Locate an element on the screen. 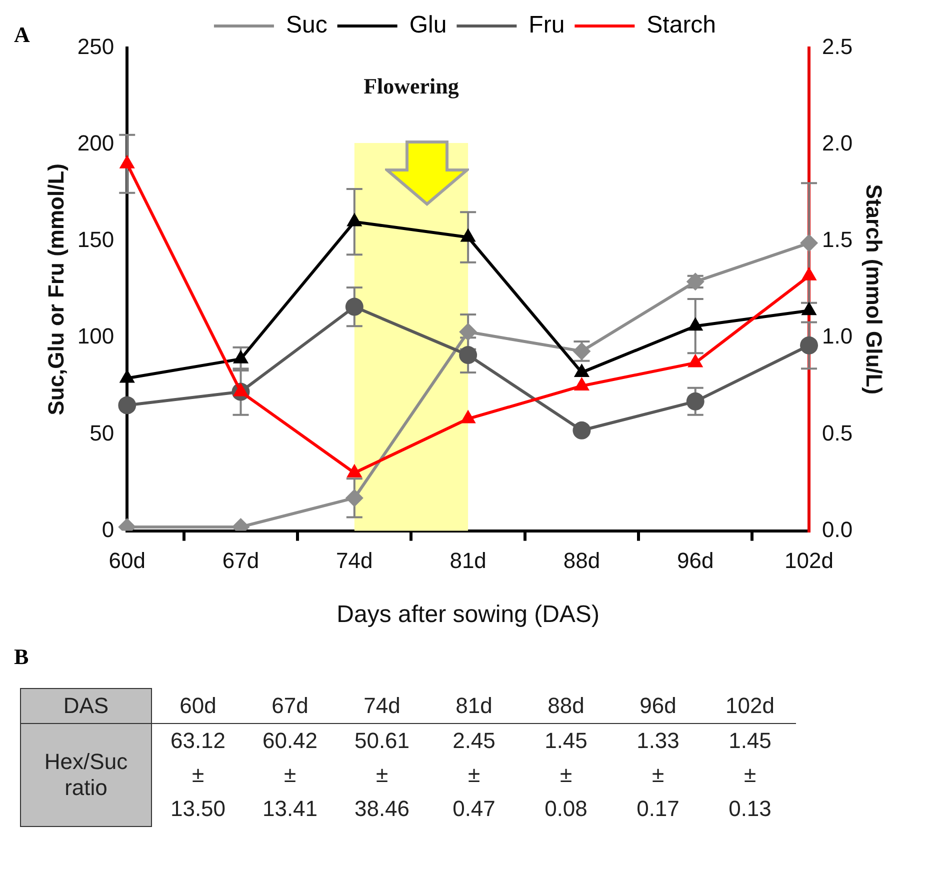  category-label: 88d is located at coordinates (566, 706).